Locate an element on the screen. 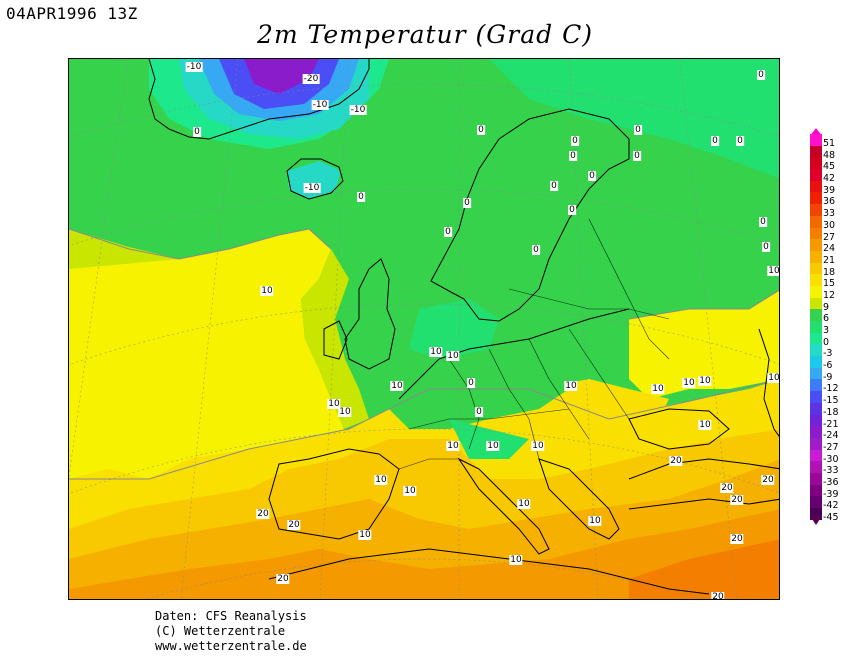 This screenshot has width=850, height=657. legend-level-label: 39 is located at coordinates (829, 190).